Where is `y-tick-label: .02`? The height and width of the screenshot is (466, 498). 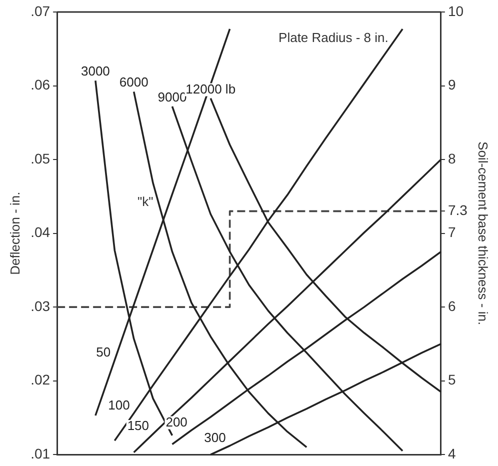 y-tick-label: .02 is located at coordinates (40, 380).